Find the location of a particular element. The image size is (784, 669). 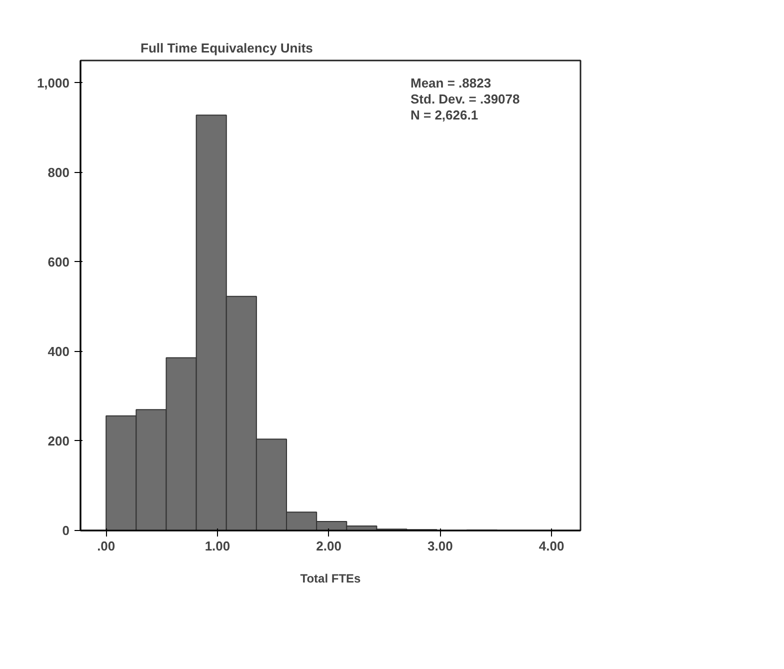

y-tick-label: 400 is located at coordinates (59, 351).